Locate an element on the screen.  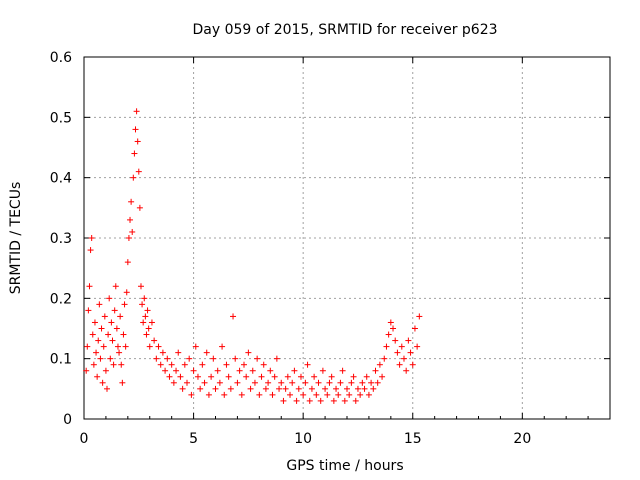
x-tick-label: 20 is located at coordinates (522, 439).